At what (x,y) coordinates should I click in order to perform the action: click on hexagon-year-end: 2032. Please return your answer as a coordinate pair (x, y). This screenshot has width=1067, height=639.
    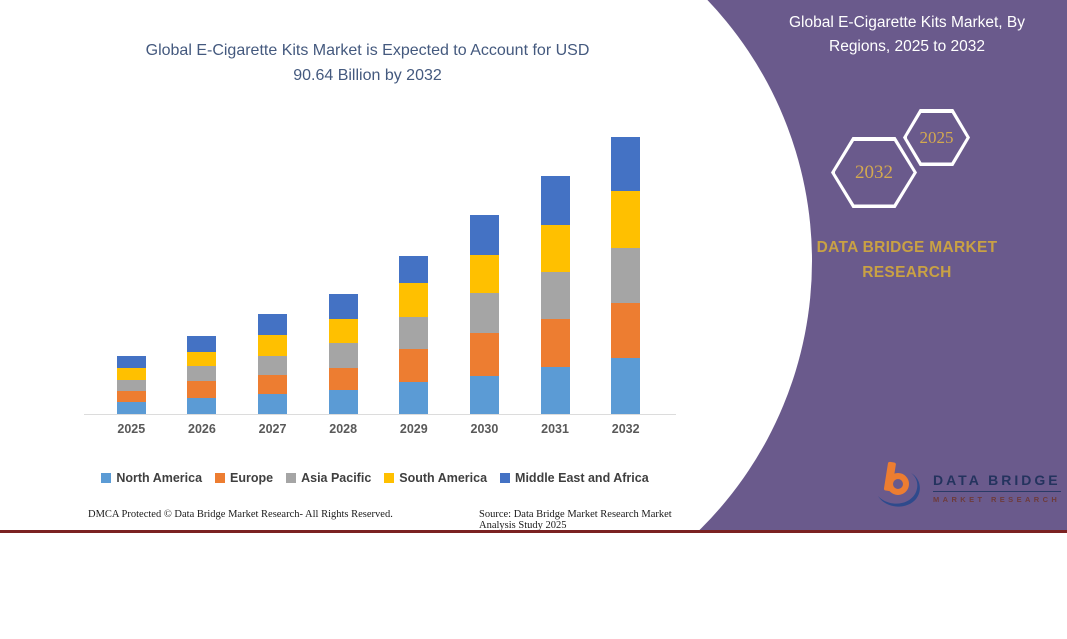
    Looking at the image, I should click on (874, 172).